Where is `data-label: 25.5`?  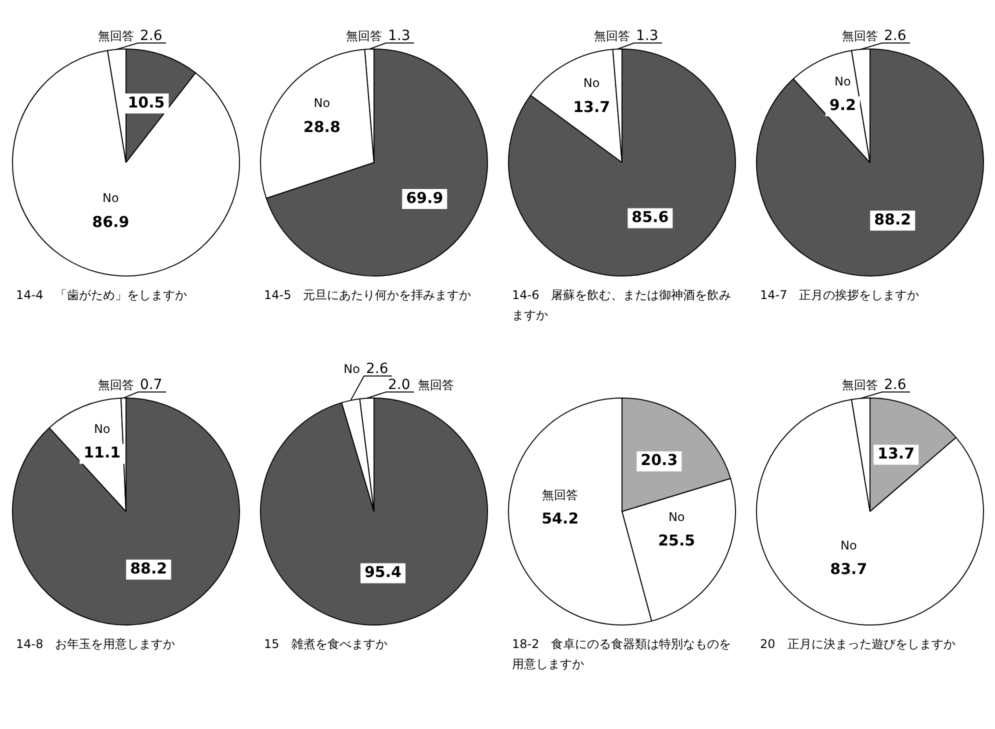
data-label: 25.5 is located at coordinates (677, 541).